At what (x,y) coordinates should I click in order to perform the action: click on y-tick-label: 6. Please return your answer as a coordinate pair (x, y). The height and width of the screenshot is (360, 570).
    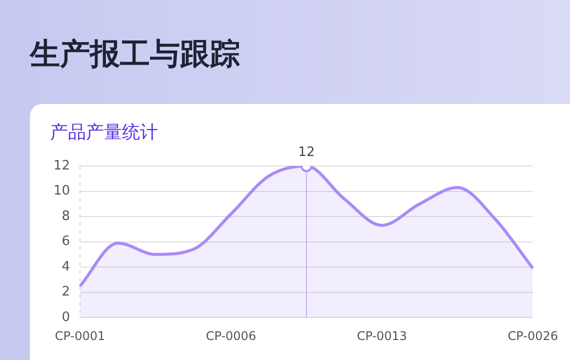
    Looking at the image, I should click on (66, 242).